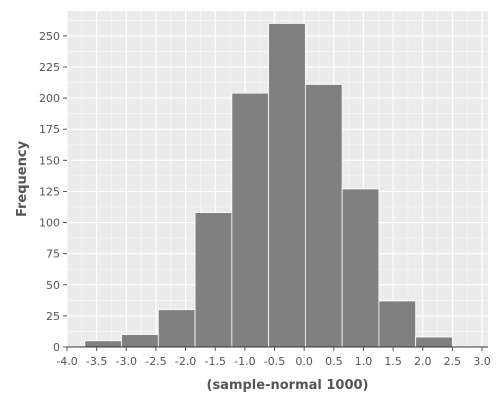  Describe the element at coordinates (22, 178) in the screenshot. I see `y-axis-label: Frequency` at that location.